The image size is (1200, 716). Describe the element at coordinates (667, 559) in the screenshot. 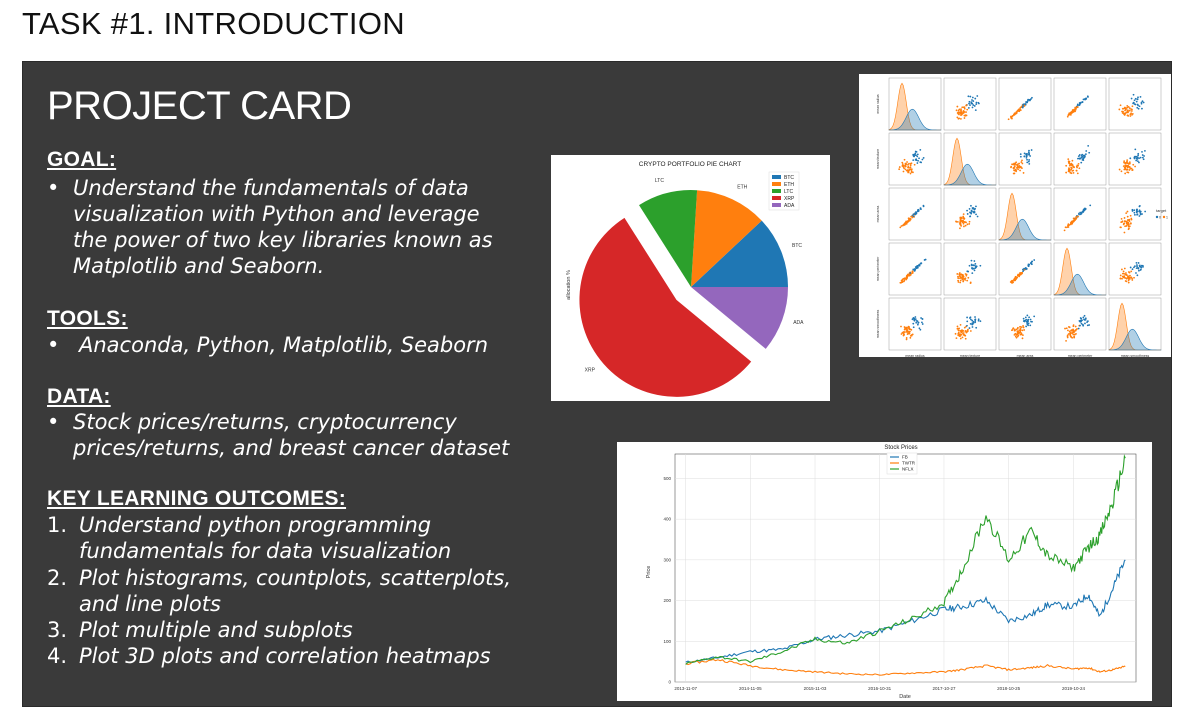

I see `y-tick-label: 300` at that location.